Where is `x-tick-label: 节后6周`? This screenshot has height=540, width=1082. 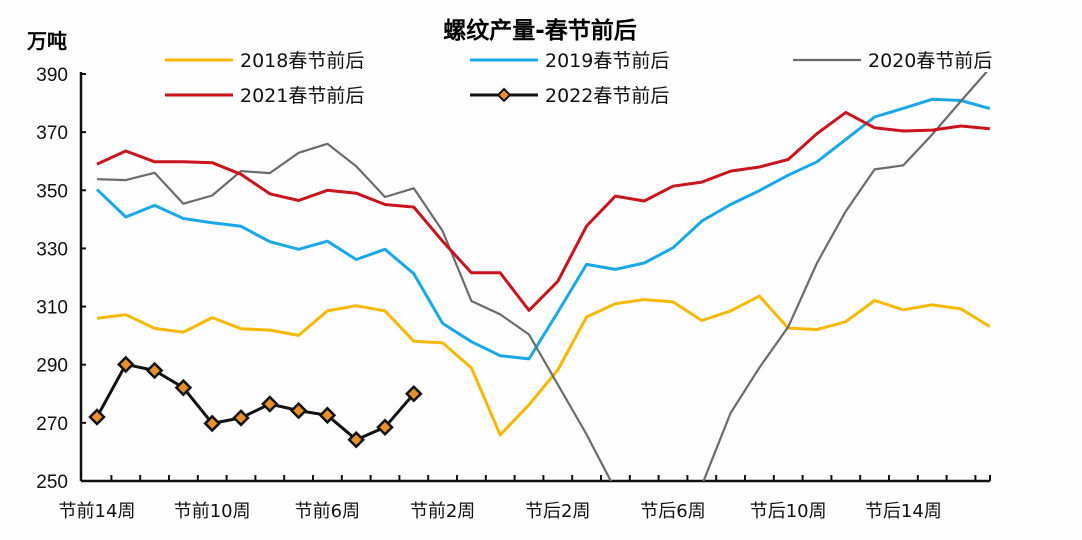
x-tick-label: 节后6周 is located at coordinates (672, 511).